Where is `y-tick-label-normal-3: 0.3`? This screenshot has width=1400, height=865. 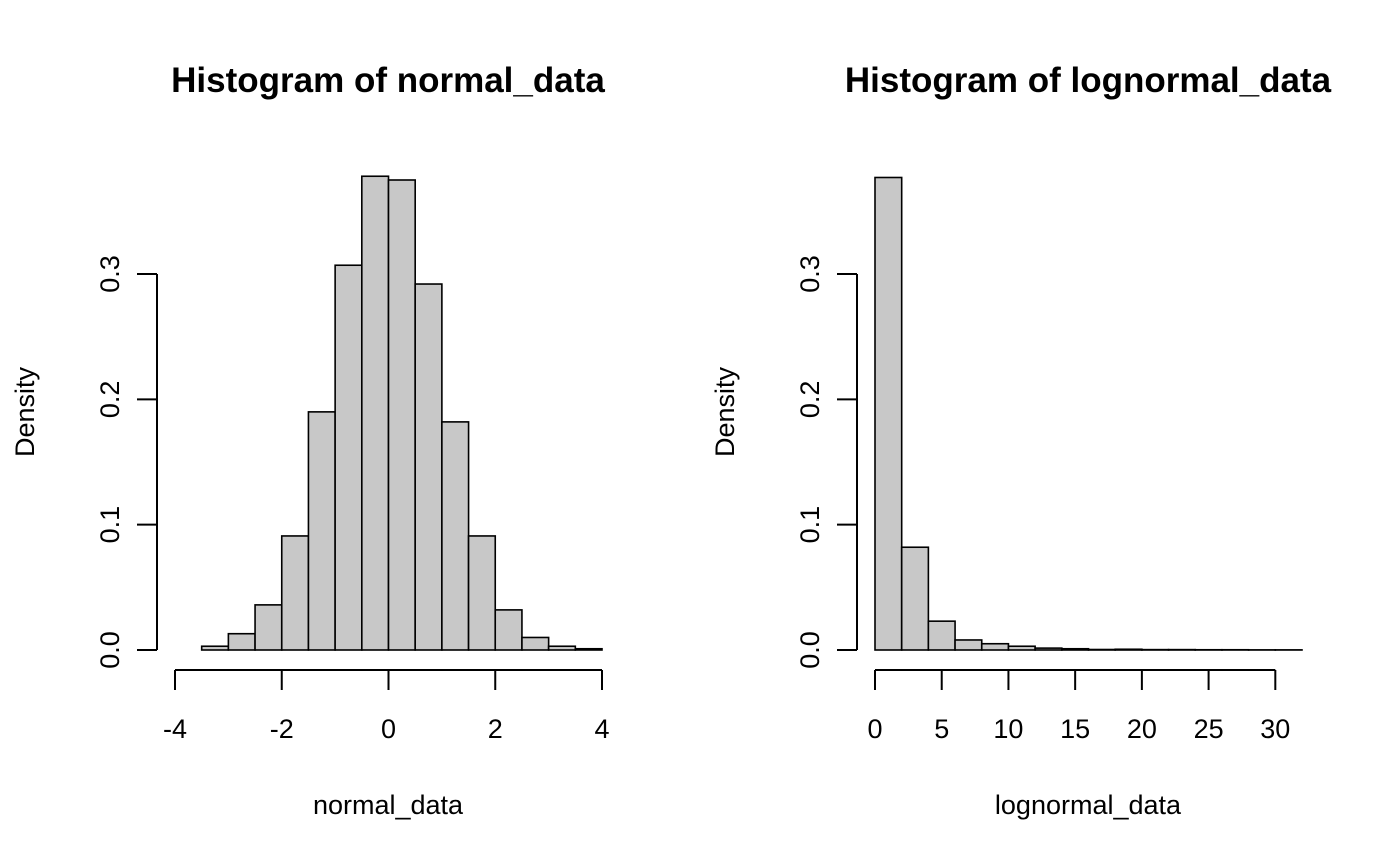 y-tick-label-normal-3: 0.3 is located at coordinates (110, 274).